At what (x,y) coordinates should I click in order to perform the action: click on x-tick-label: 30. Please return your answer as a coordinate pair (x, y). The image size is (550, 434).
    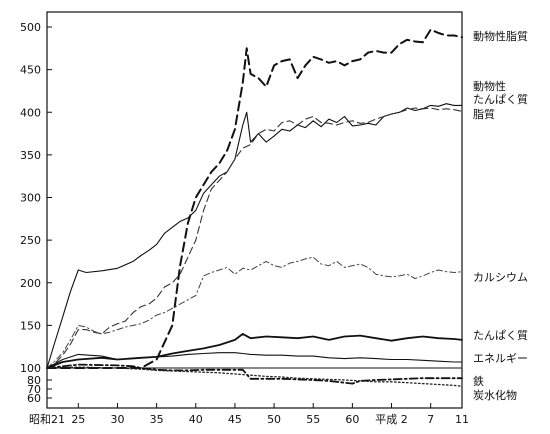
    Looking at the image, I should click on (117, 419).